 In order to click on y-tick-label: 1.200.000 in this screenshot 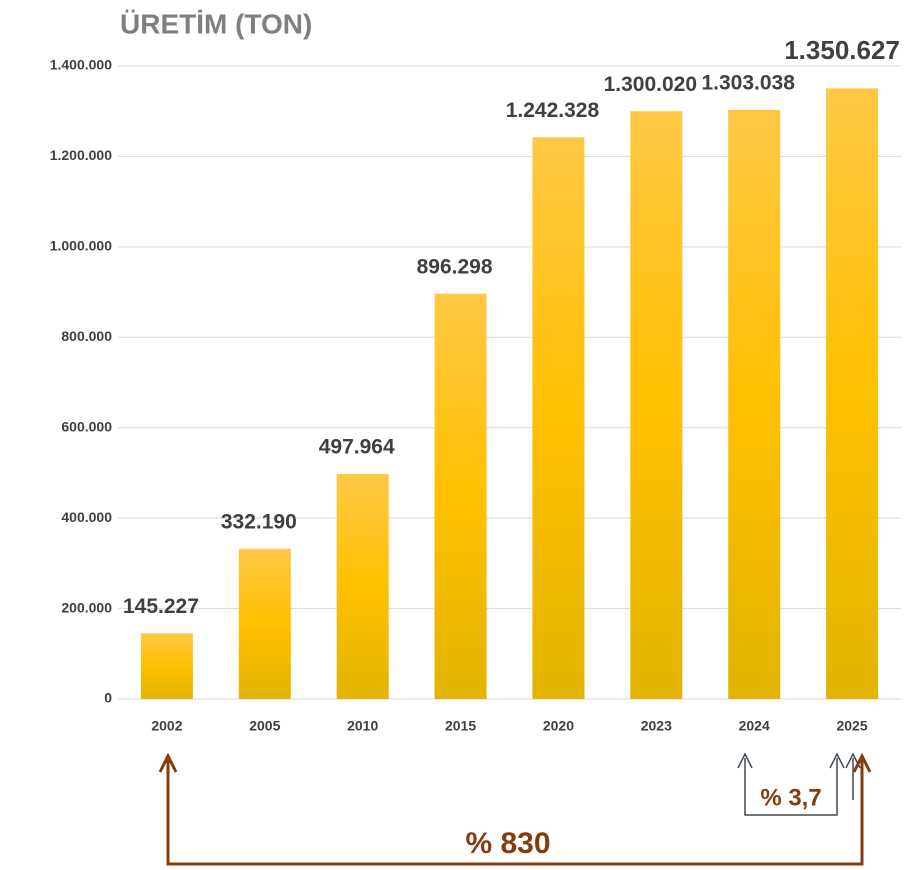, I will do `click(81, 155)`.